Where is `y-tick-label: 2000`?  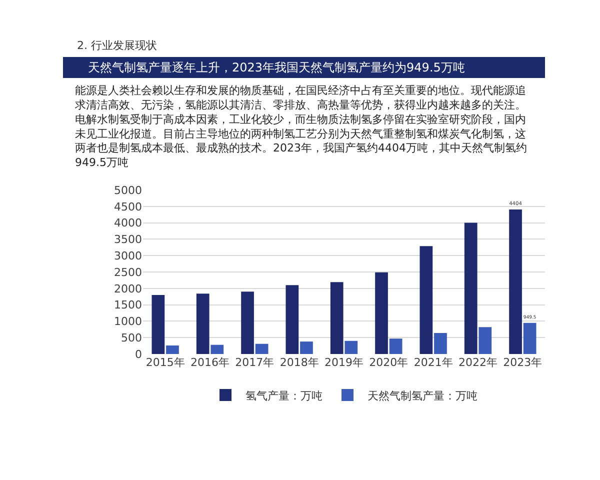 y-tick-label: 2000 is located at coordinates (128, 289).